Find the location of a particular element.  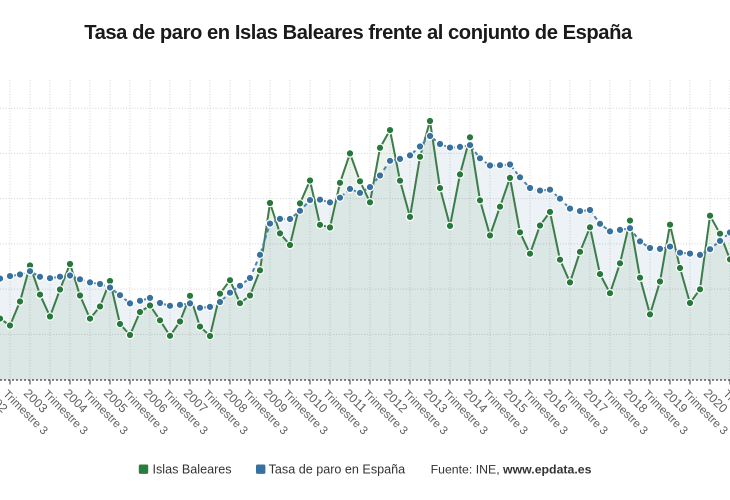

svg-text: Fuente: INE, www.epdata.es is located at coordinates (511, 470).